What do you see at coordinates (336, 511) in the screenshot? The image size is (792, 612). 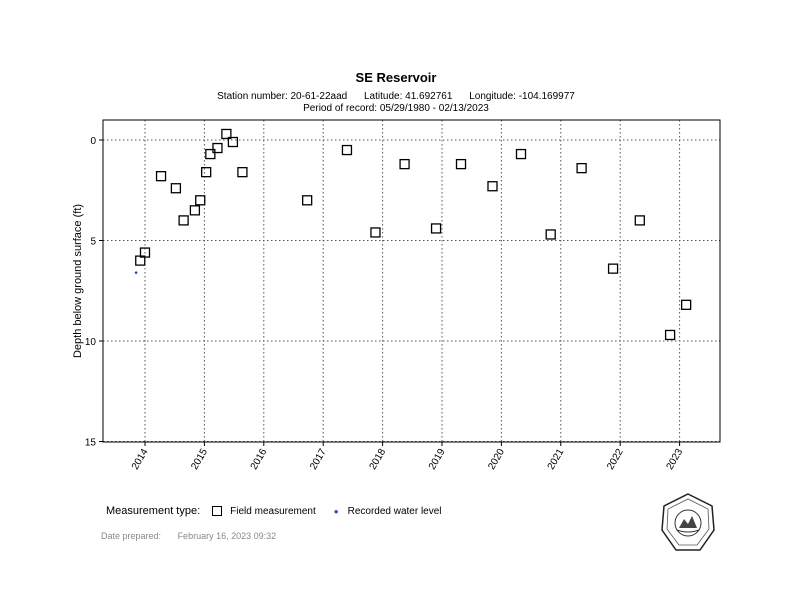 I see `recorded-water-level-marker-icon: ●` at bounding box center [336, 511].